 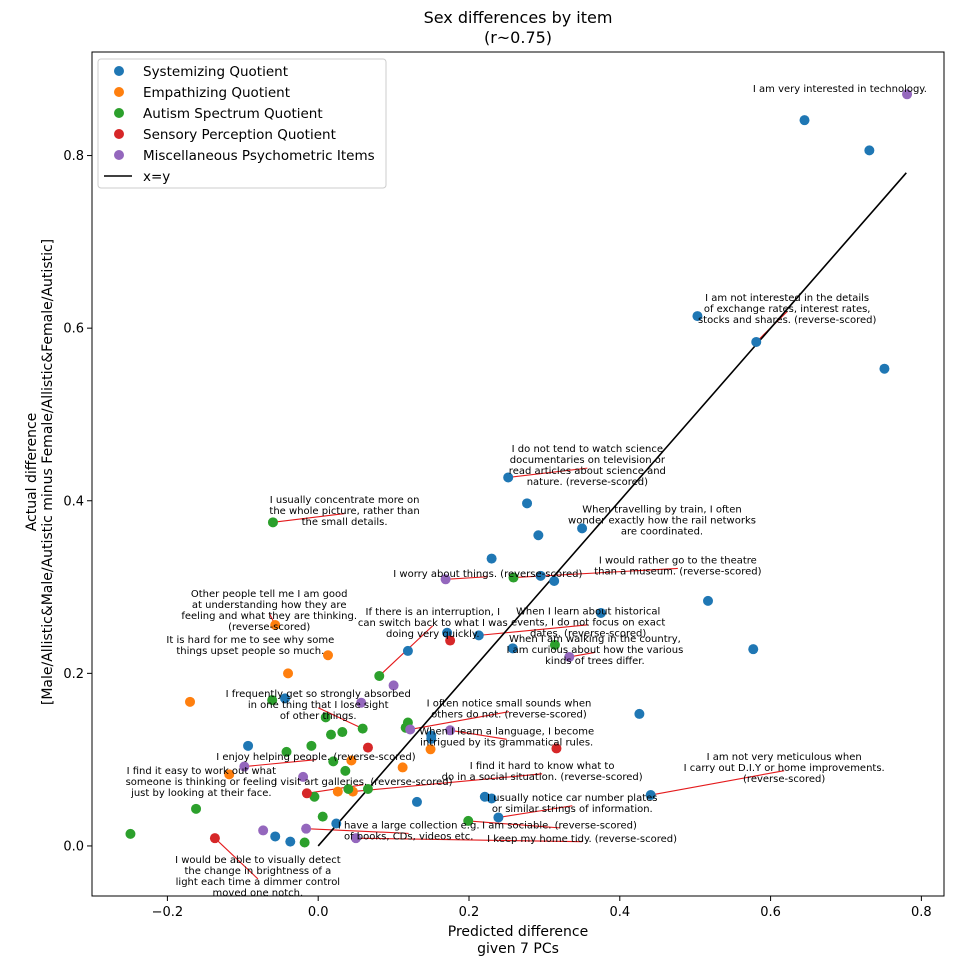 I want to click on x-axis-label-line2: given 7 PCs, so click(x=518, y=949).